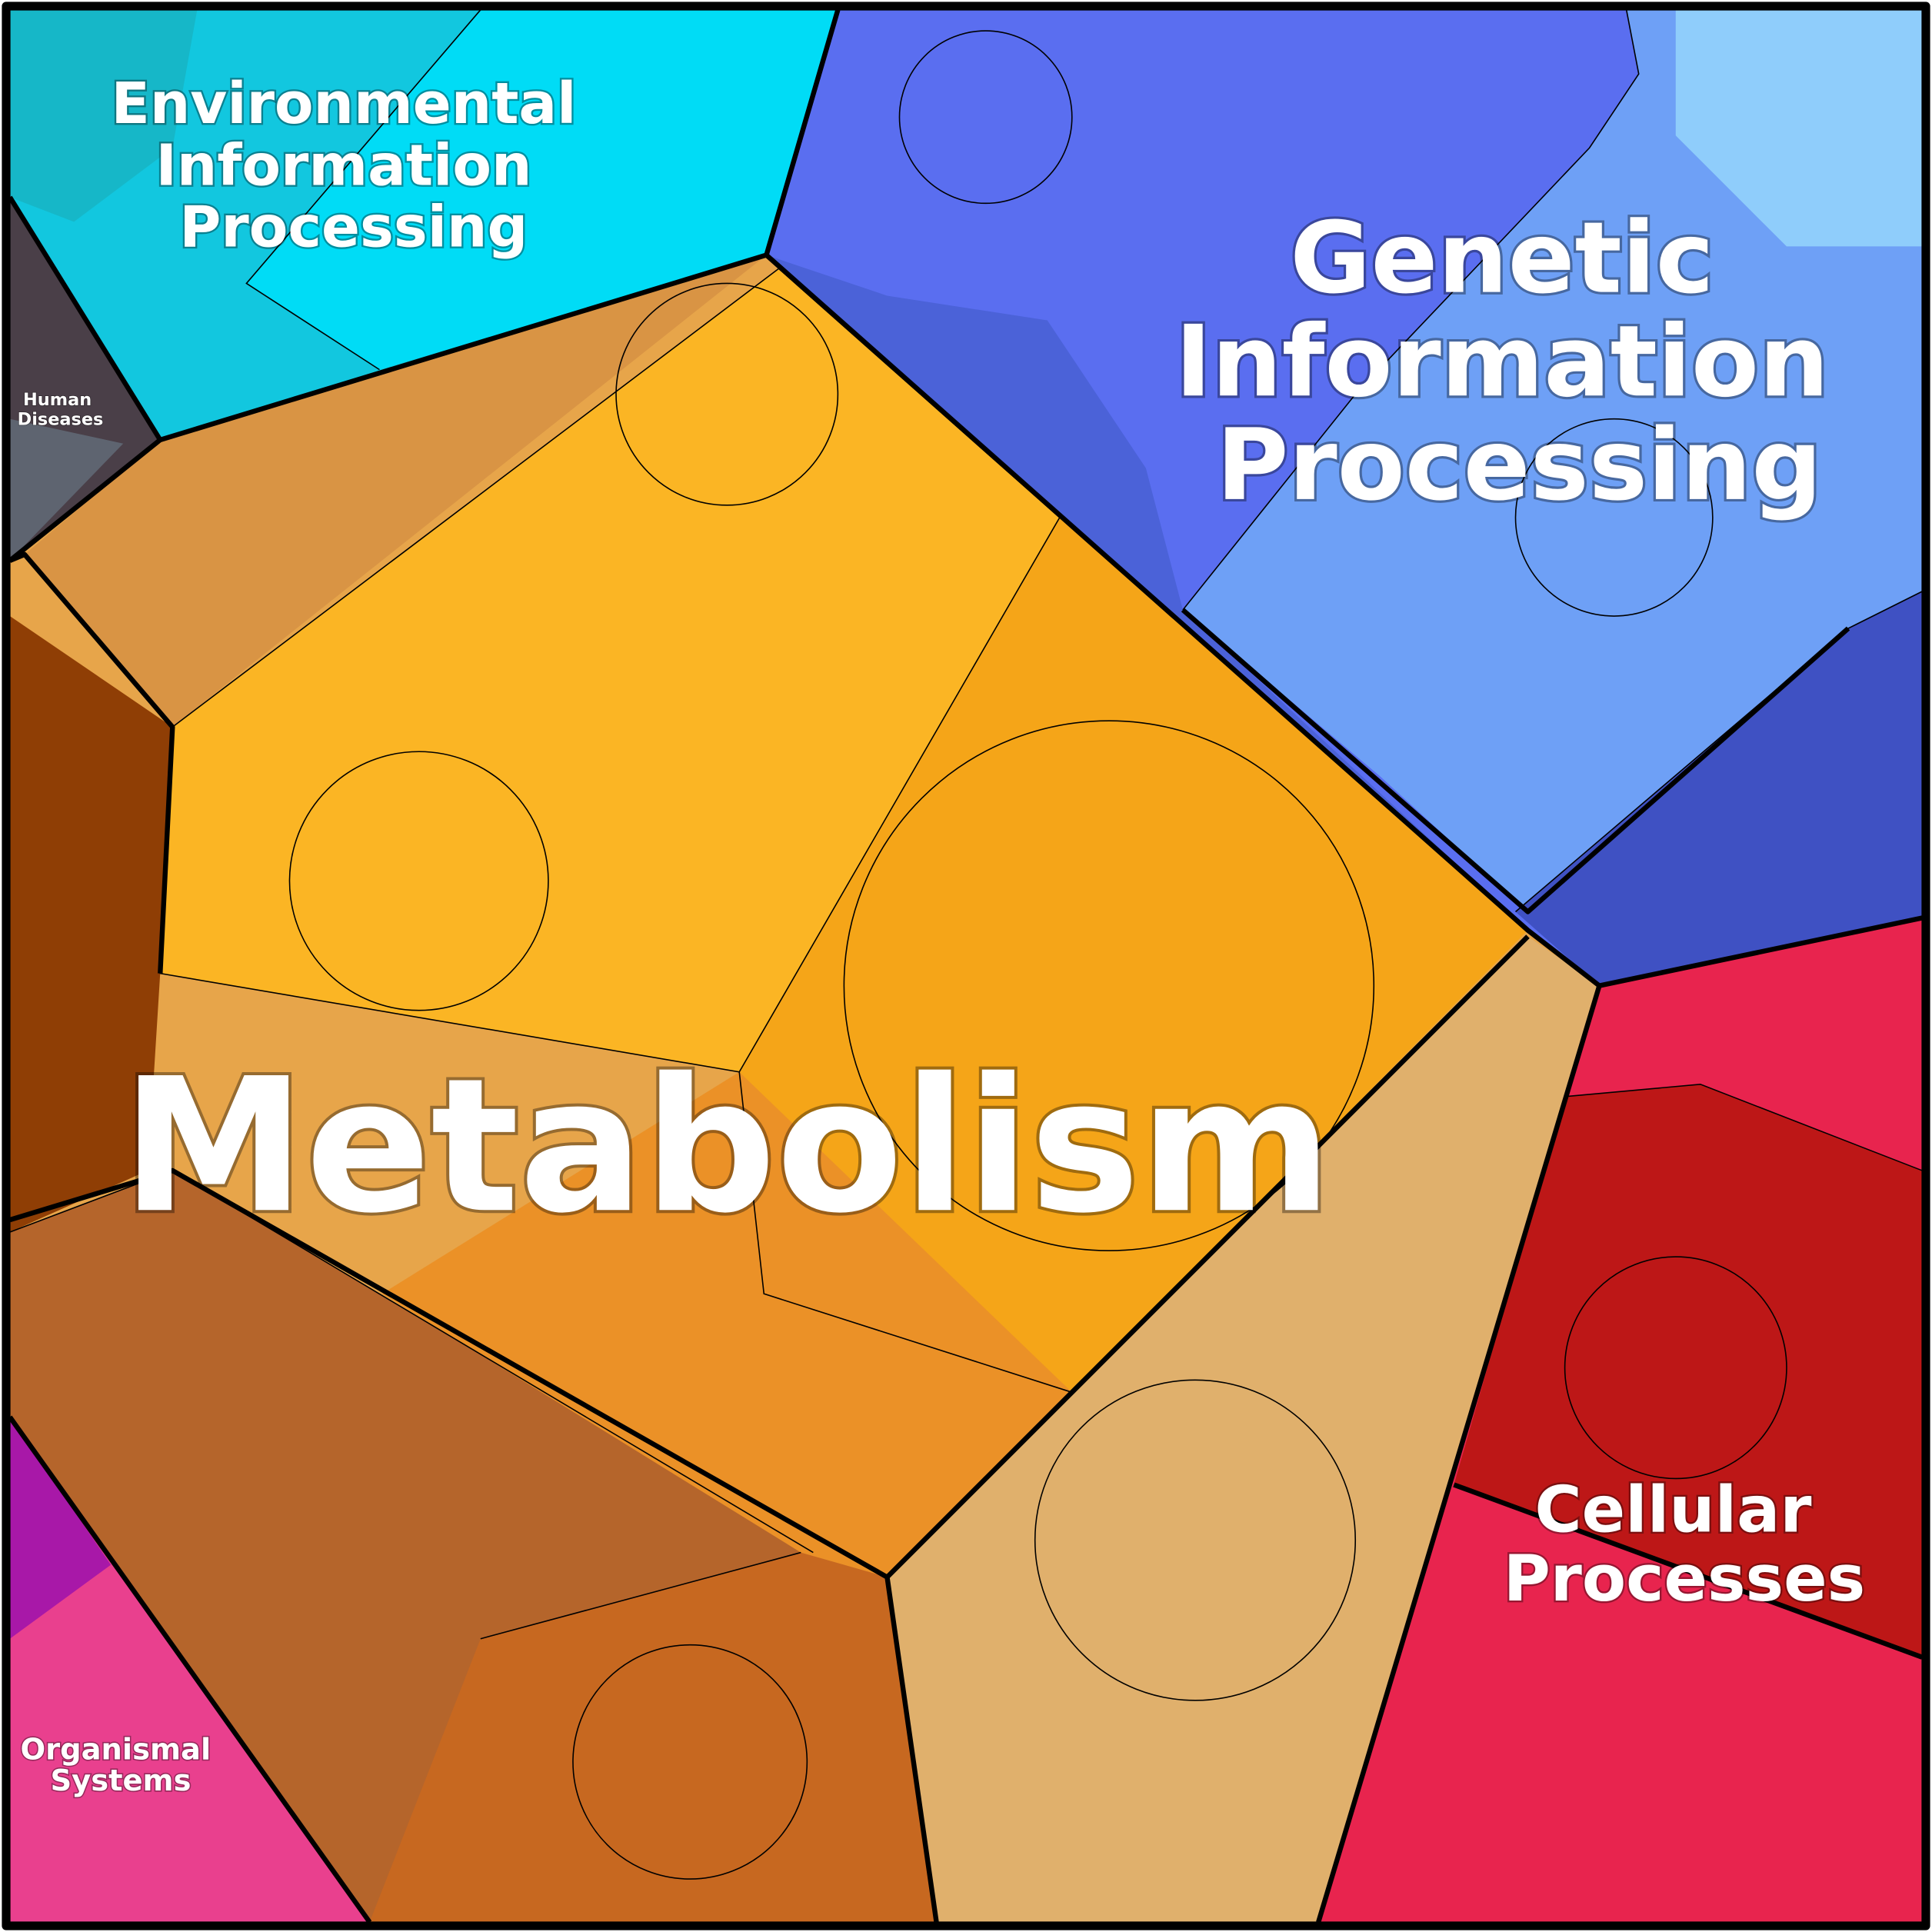 The width and height of the screenshot is (1932, 1932). I want to click on label-line: Processes, so click(1684, 1578).